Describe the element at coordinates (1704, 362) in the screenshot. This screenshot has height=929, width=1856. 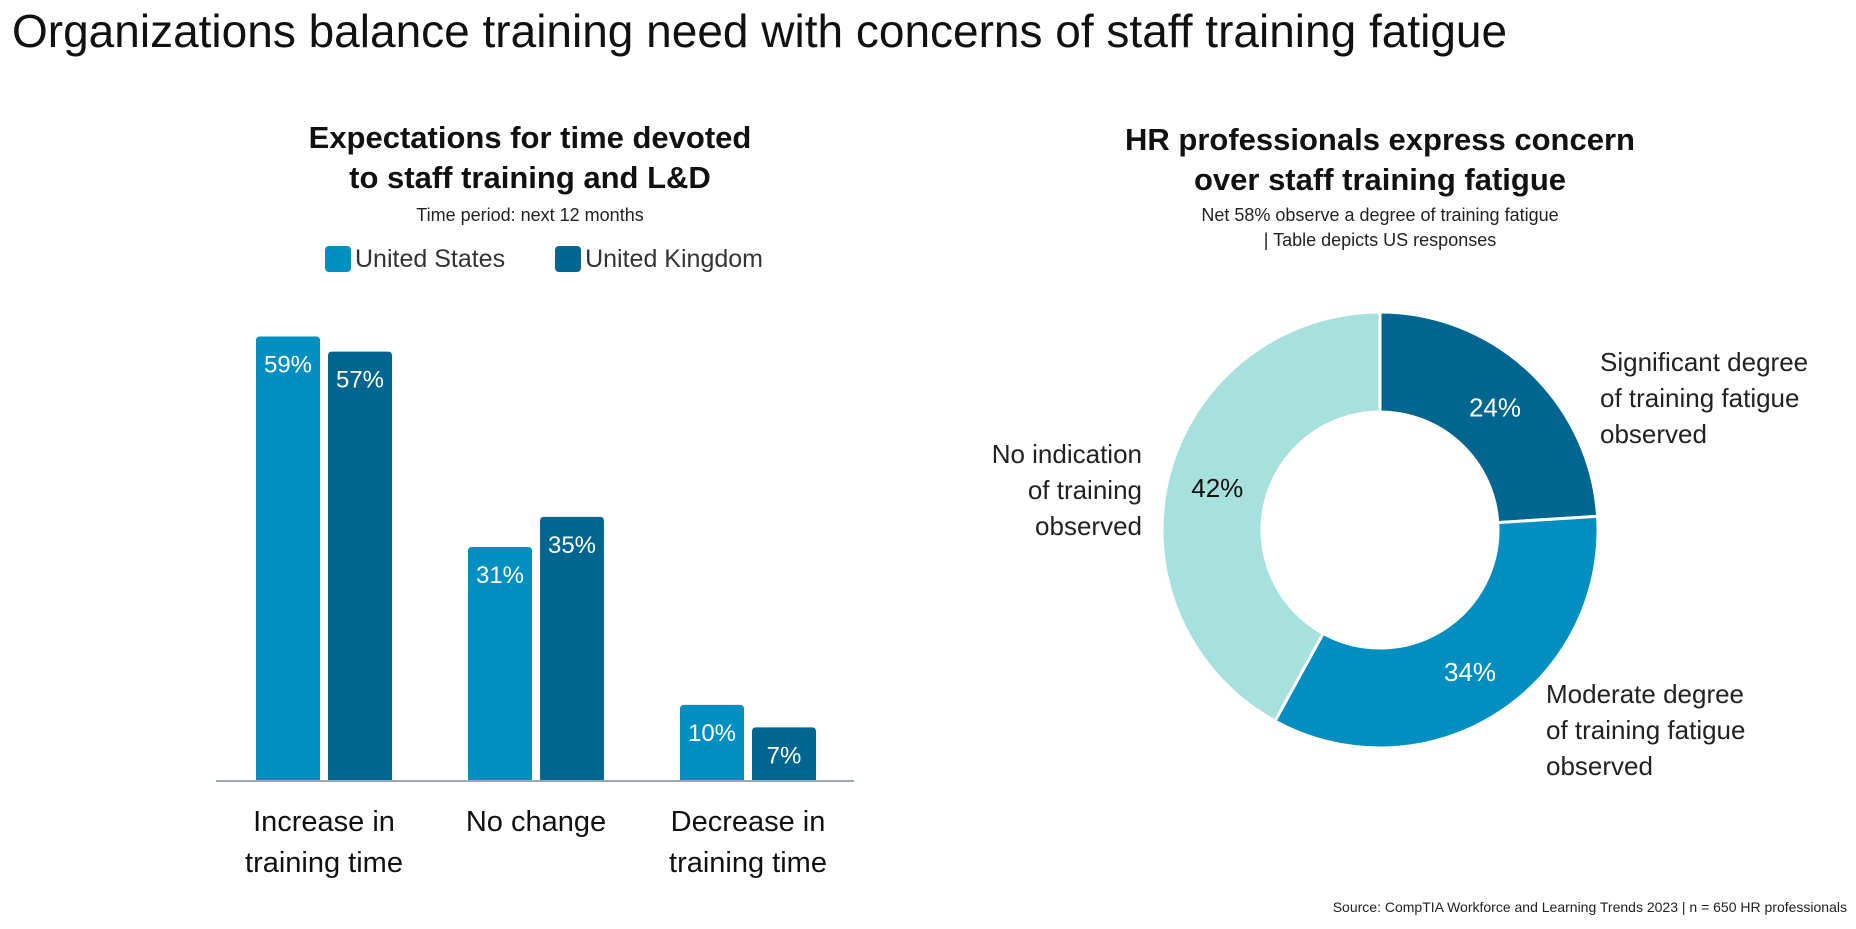
I see `donut-label-line: Significant degree` at that location.